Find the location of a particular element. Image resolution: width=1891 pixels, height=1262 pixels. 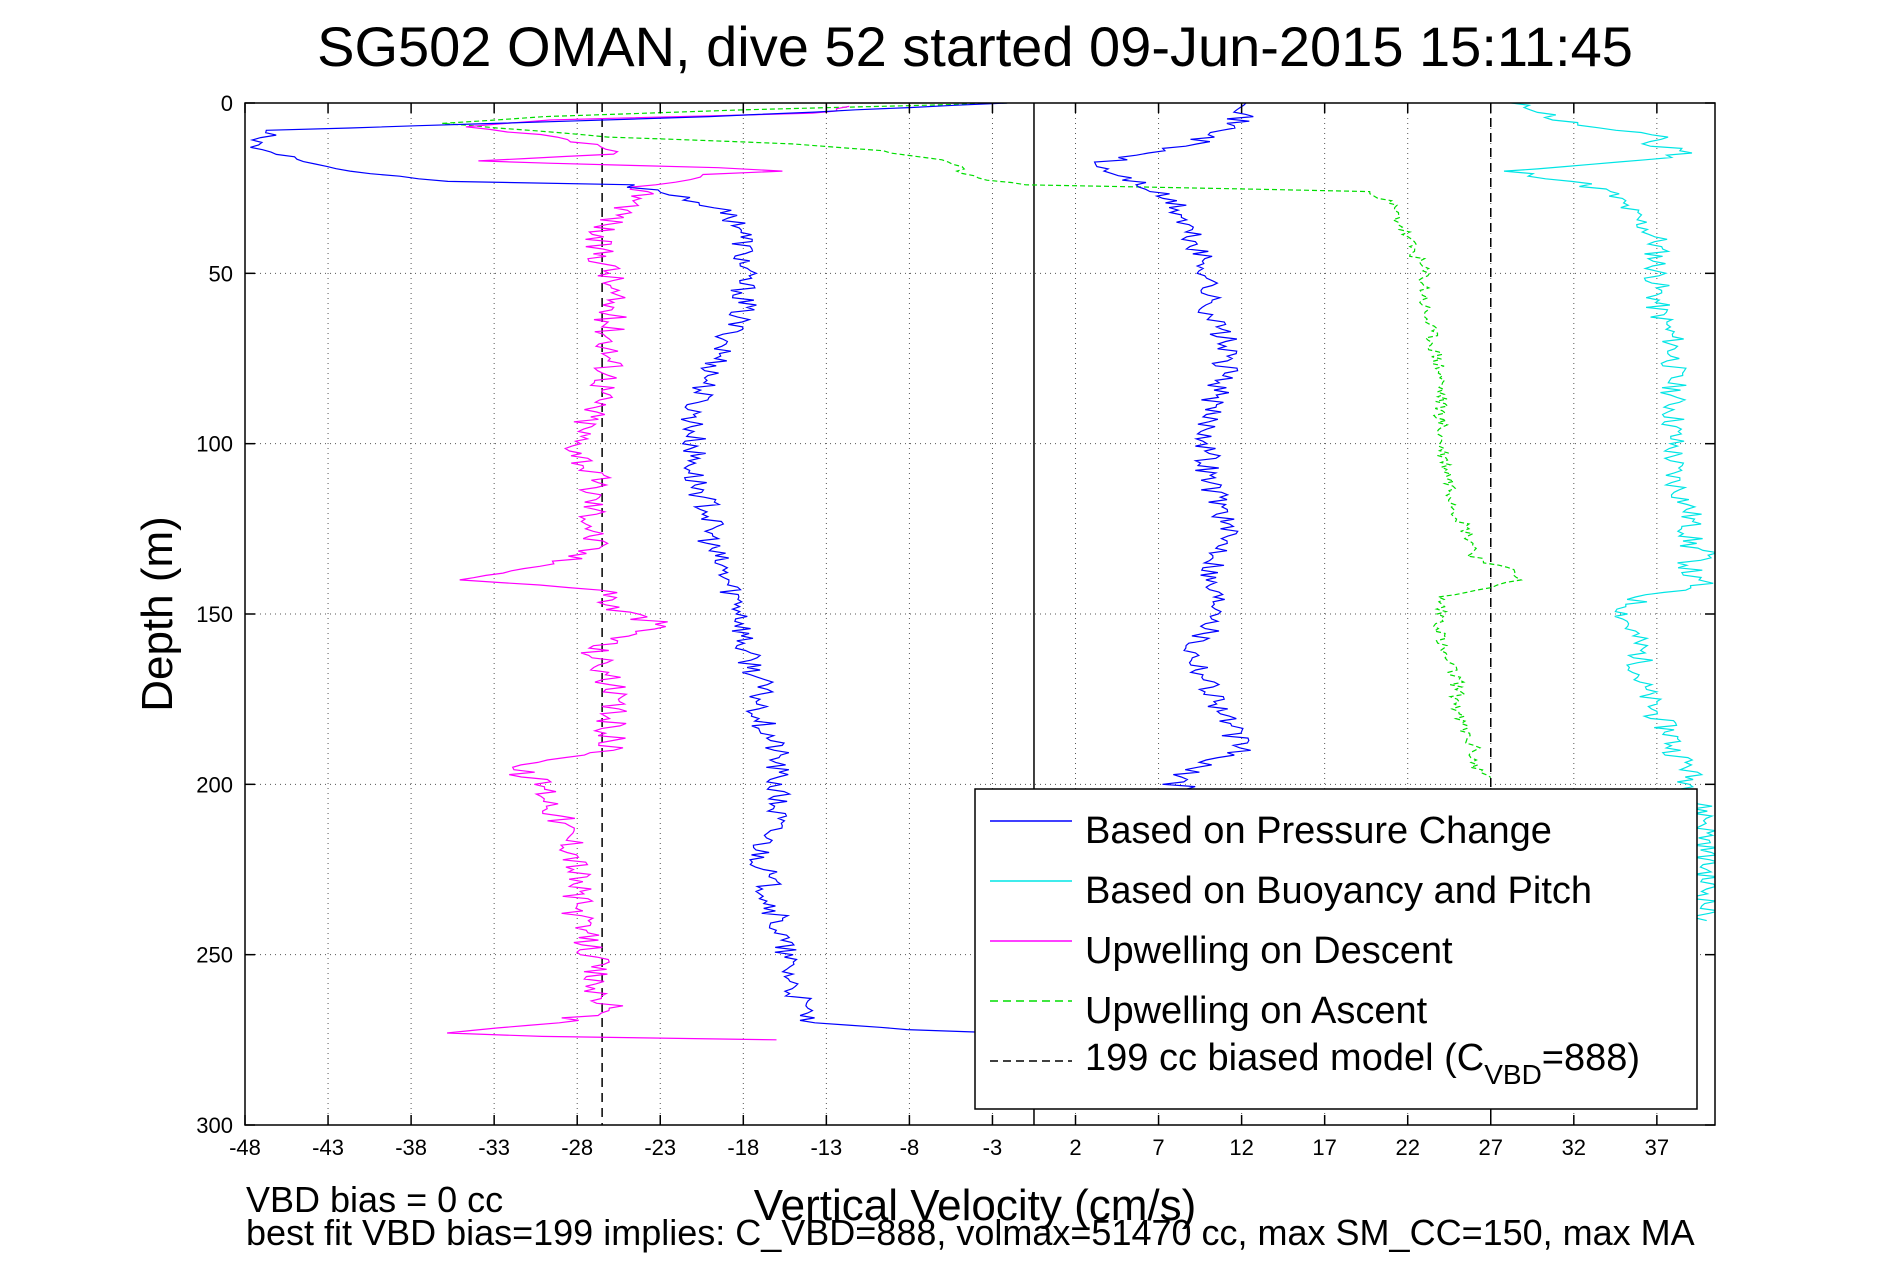

y-tick-label: 250 is located at coordinates (214, 955).